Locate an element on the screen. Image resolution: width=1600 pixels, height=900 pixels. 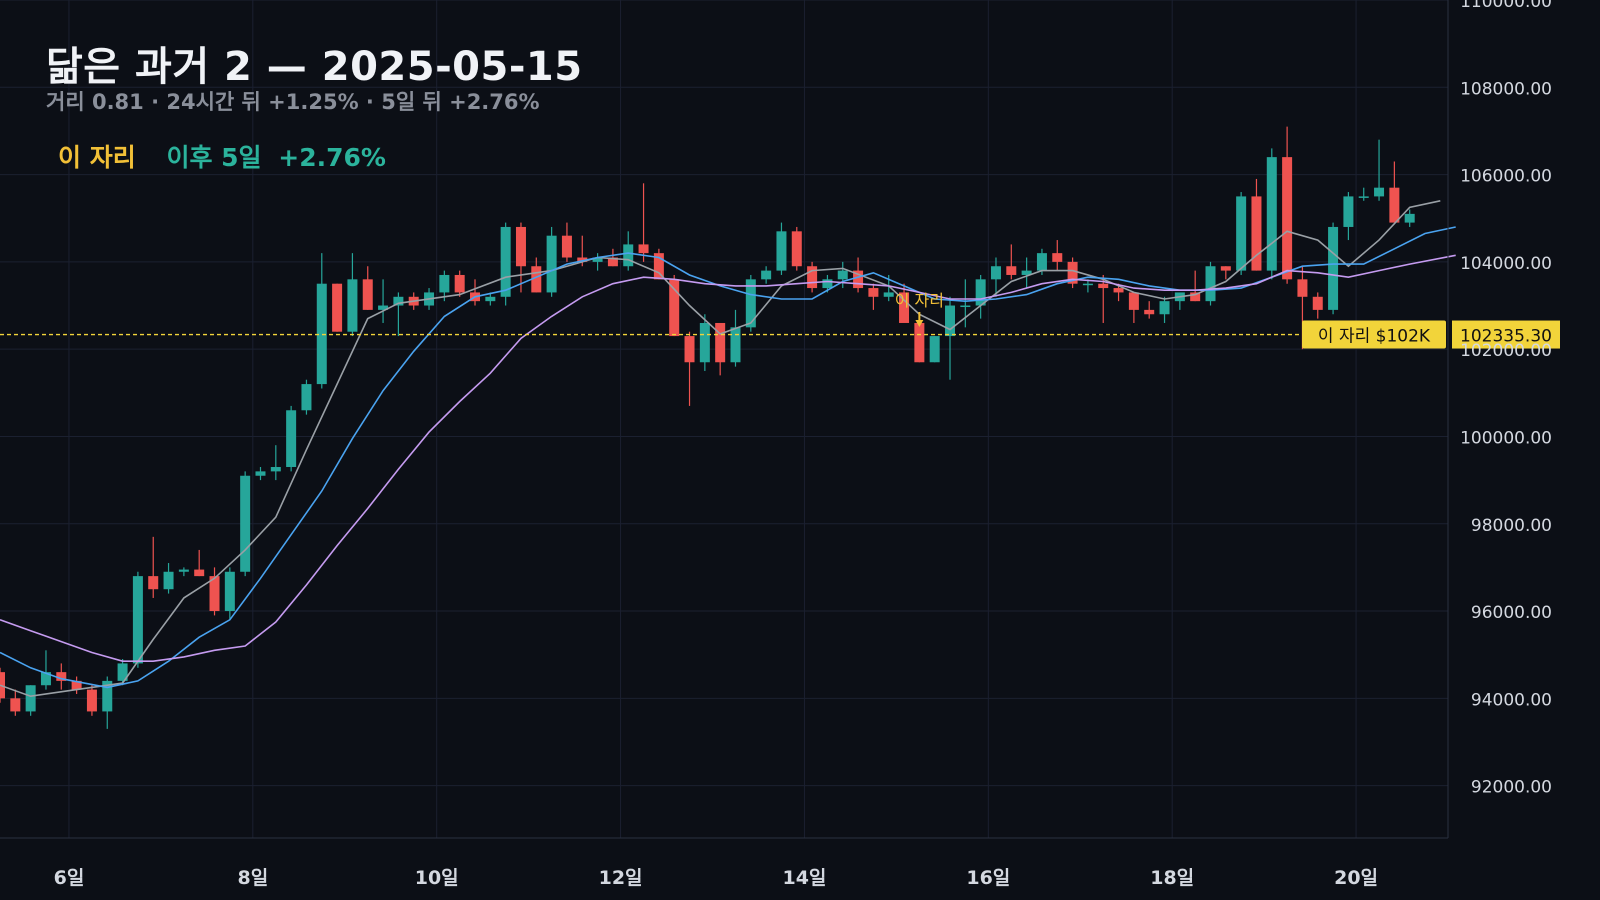
price-tag-bg is located at coordinates (1374, 334).